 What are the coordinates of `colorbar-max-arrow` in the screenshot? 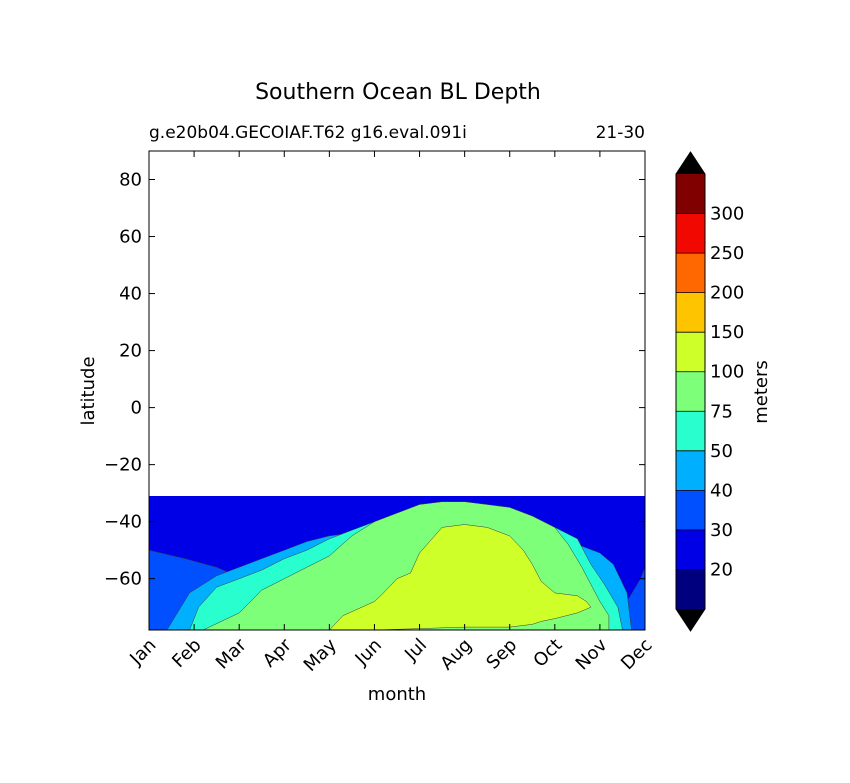 It's located at (690, 163).